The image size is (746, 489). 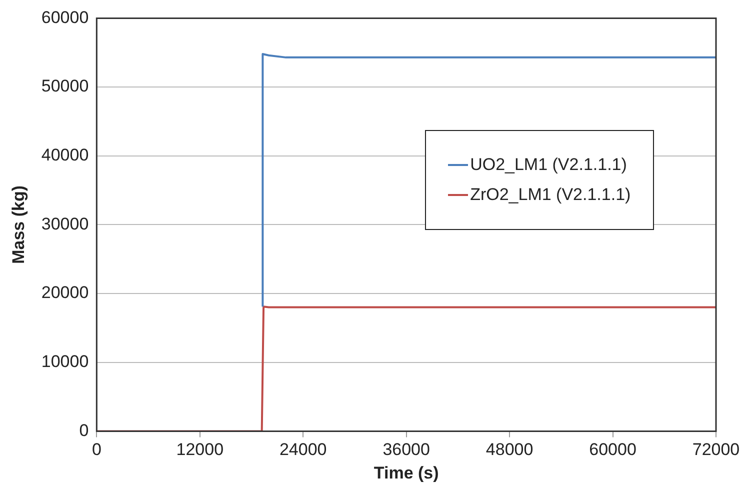 What do you see at coordinates (303, 450) in the screenshot?
I see `x-tick-label: 24000` at bounding box center [303, 450].